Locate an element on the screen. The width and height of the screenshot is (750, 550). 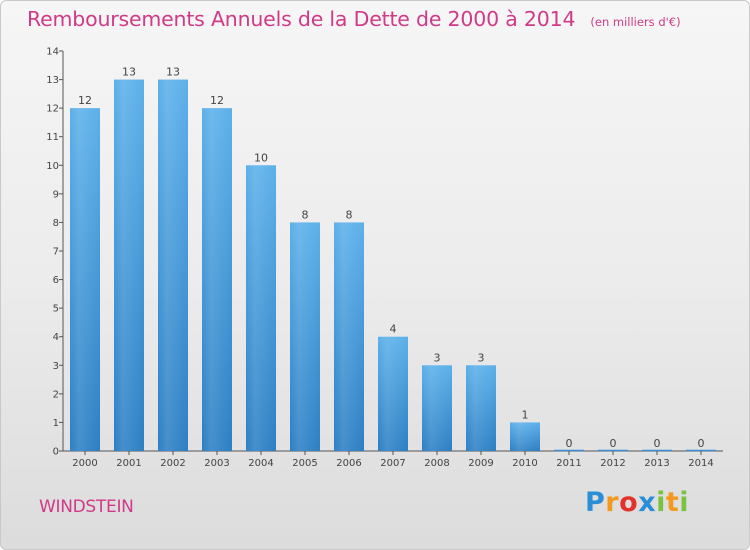
y-tick-label: 7 is located at coordinates (56, 252).